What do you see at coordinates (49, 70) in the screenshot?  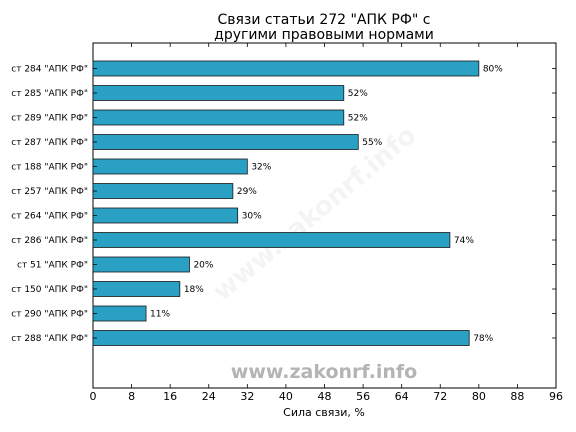 I see `category-label: ст 284 "АПК РФ"` at bounding box center [49, 70].